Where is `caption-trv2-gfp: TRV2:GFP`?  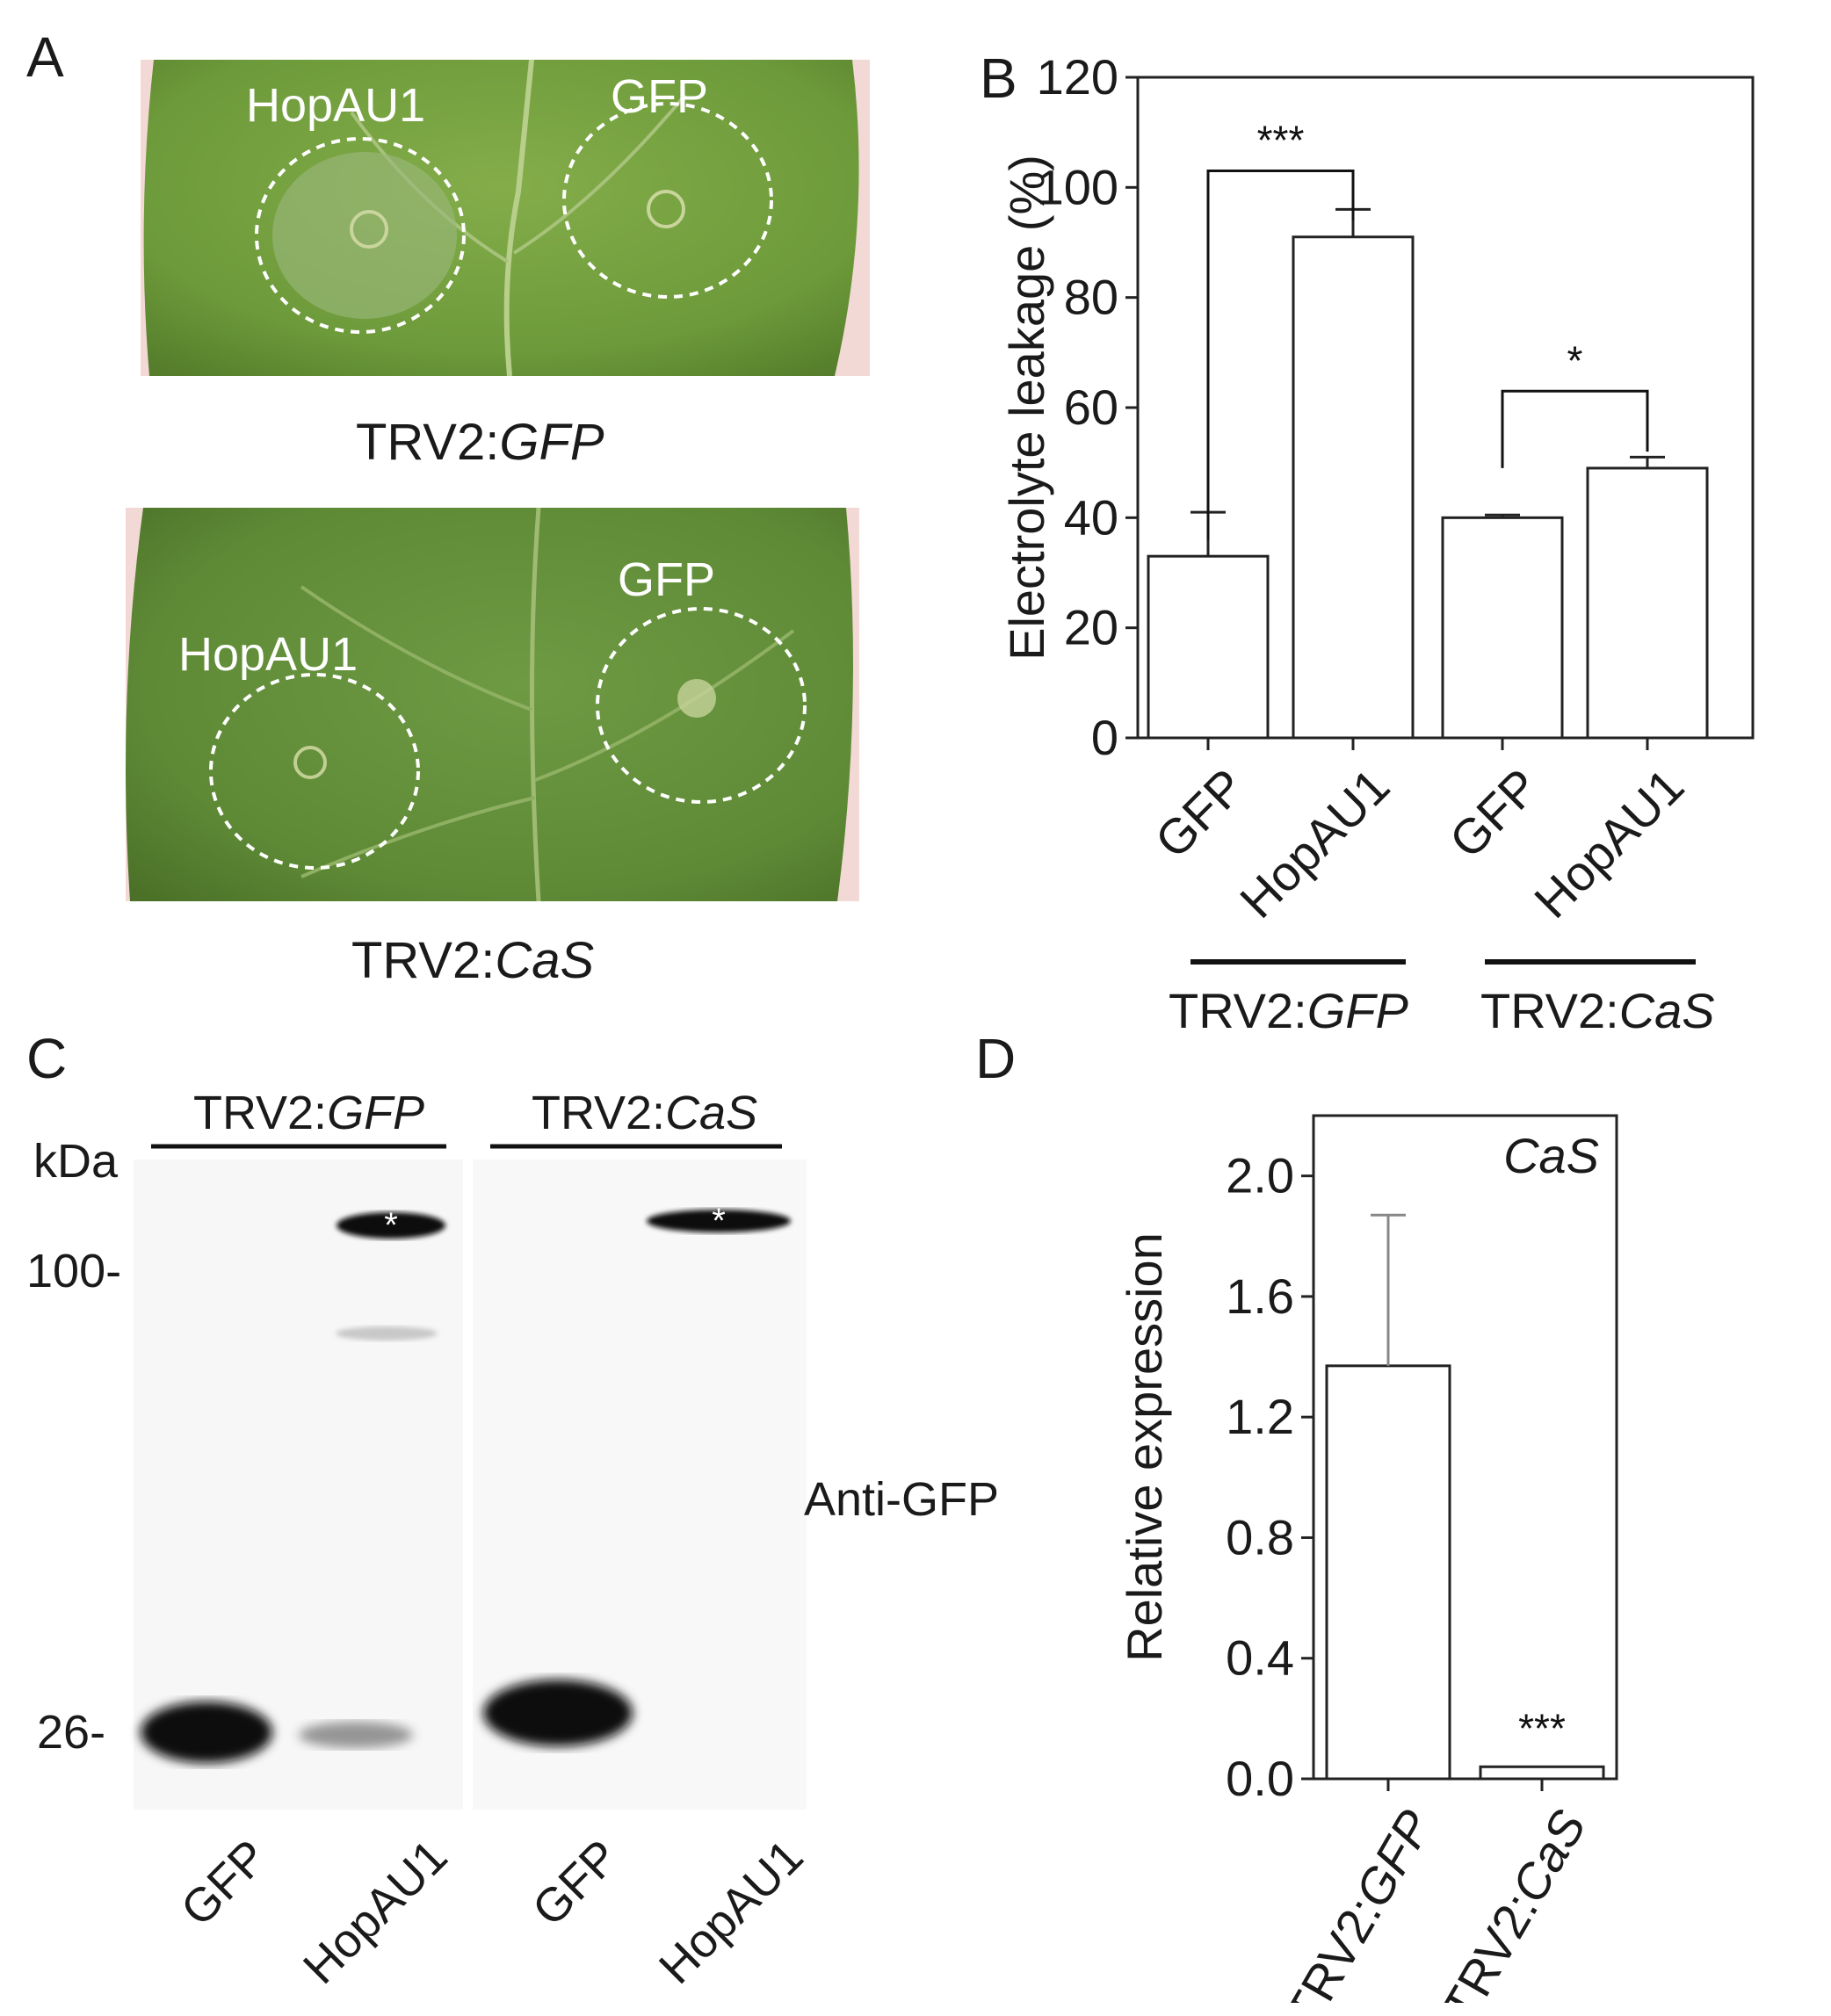
caption-trv2-gfp: TRV2:GFP is located at coordinates (480, 443).